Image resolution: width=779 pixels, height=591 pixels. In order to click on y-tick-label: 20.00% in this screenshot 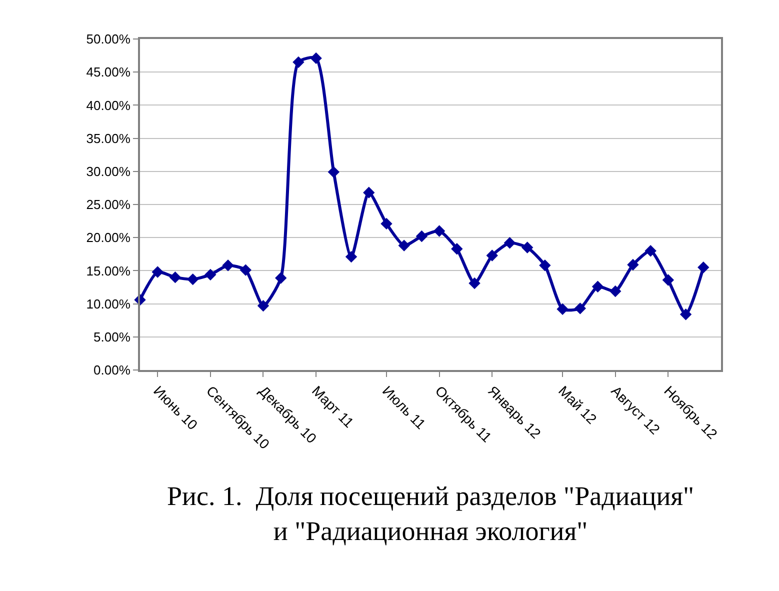, I will do `click(108, 238)`.